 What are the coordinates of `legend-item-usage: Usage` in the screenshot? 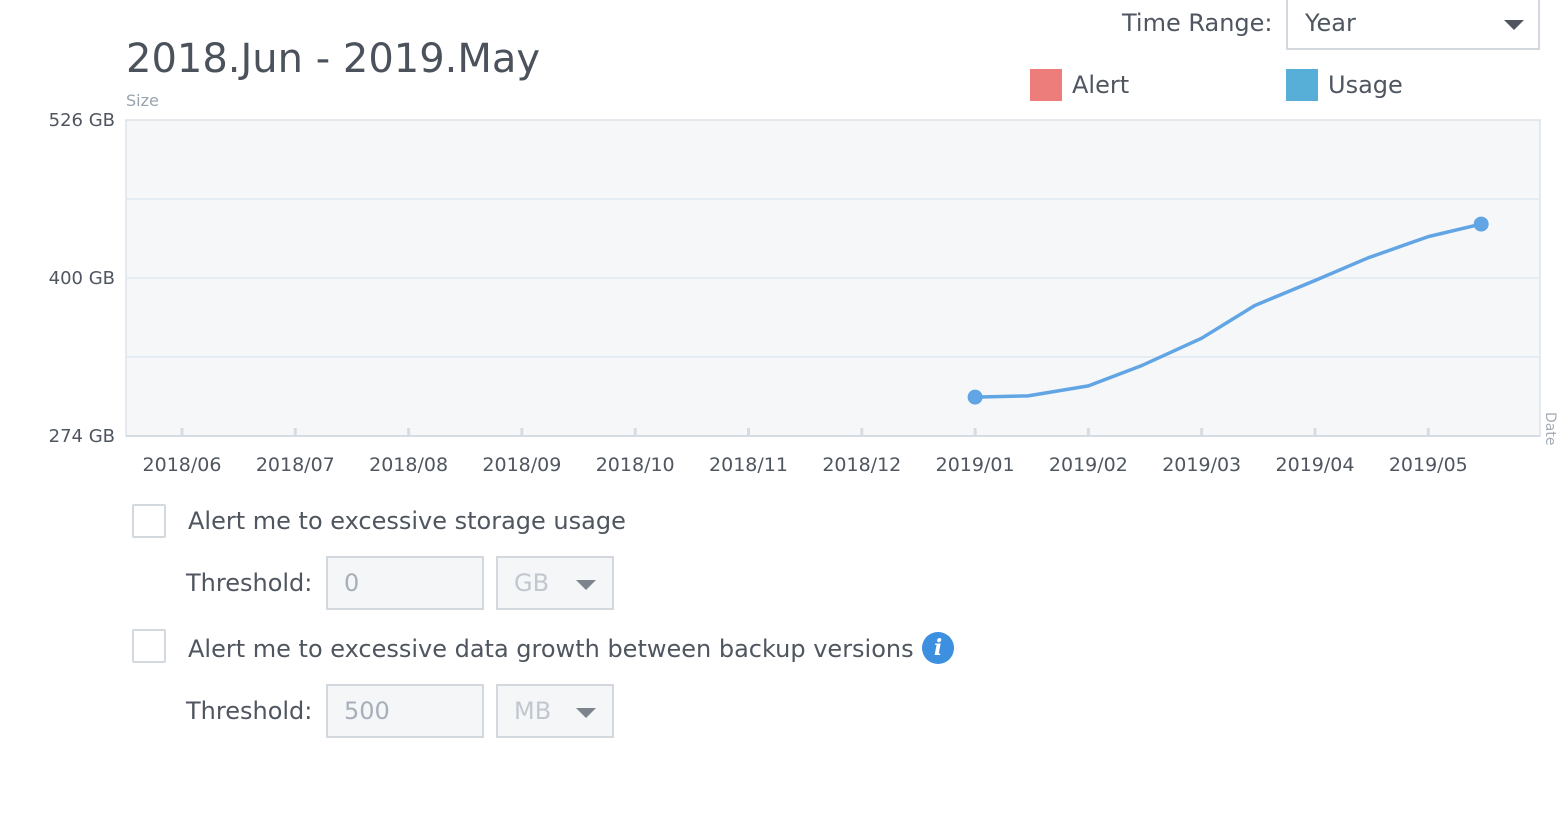 It's located at (1344, 85).